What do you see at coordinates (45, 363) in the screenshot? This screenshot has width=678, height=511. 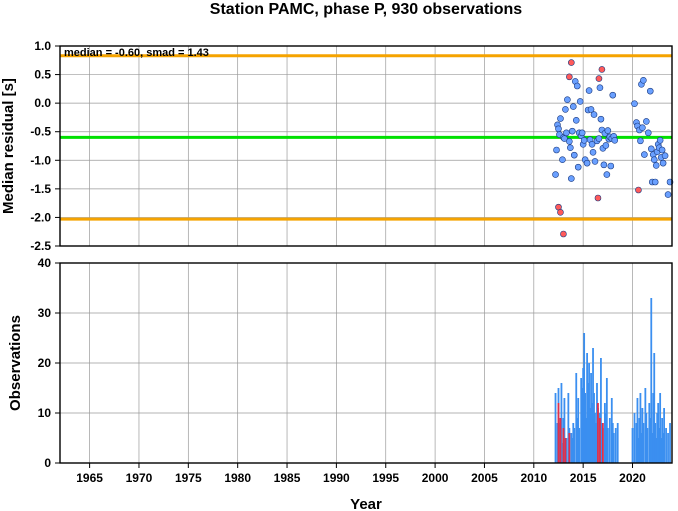 I see `bottom-y-tick-label-2: 20` at bounding box center [45, 363].